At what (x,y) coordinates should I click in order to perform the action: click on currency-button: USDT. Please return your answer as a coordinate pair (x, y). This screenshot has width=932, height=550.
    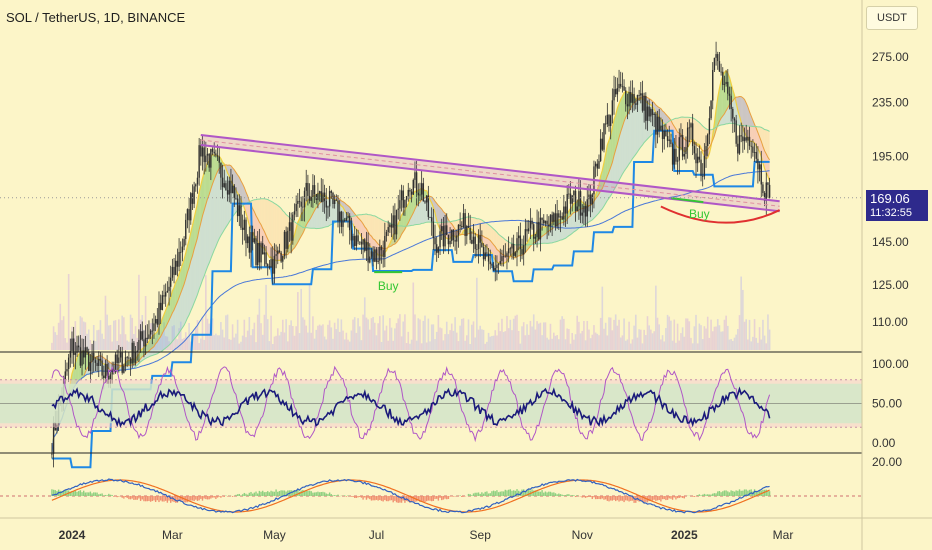
    Looking at the image, I should click on (892, 18).